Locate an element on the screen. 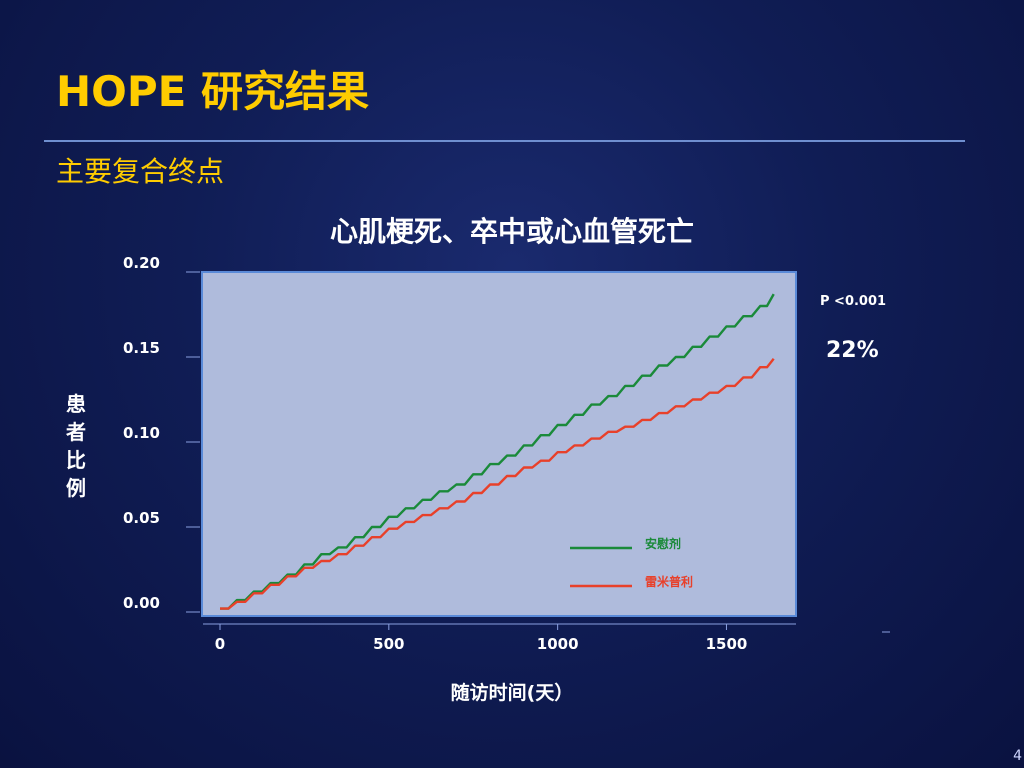 This screenshot has width=1024, height=768. y-tick-label: 0.15 is located at coordinates (141, 348).